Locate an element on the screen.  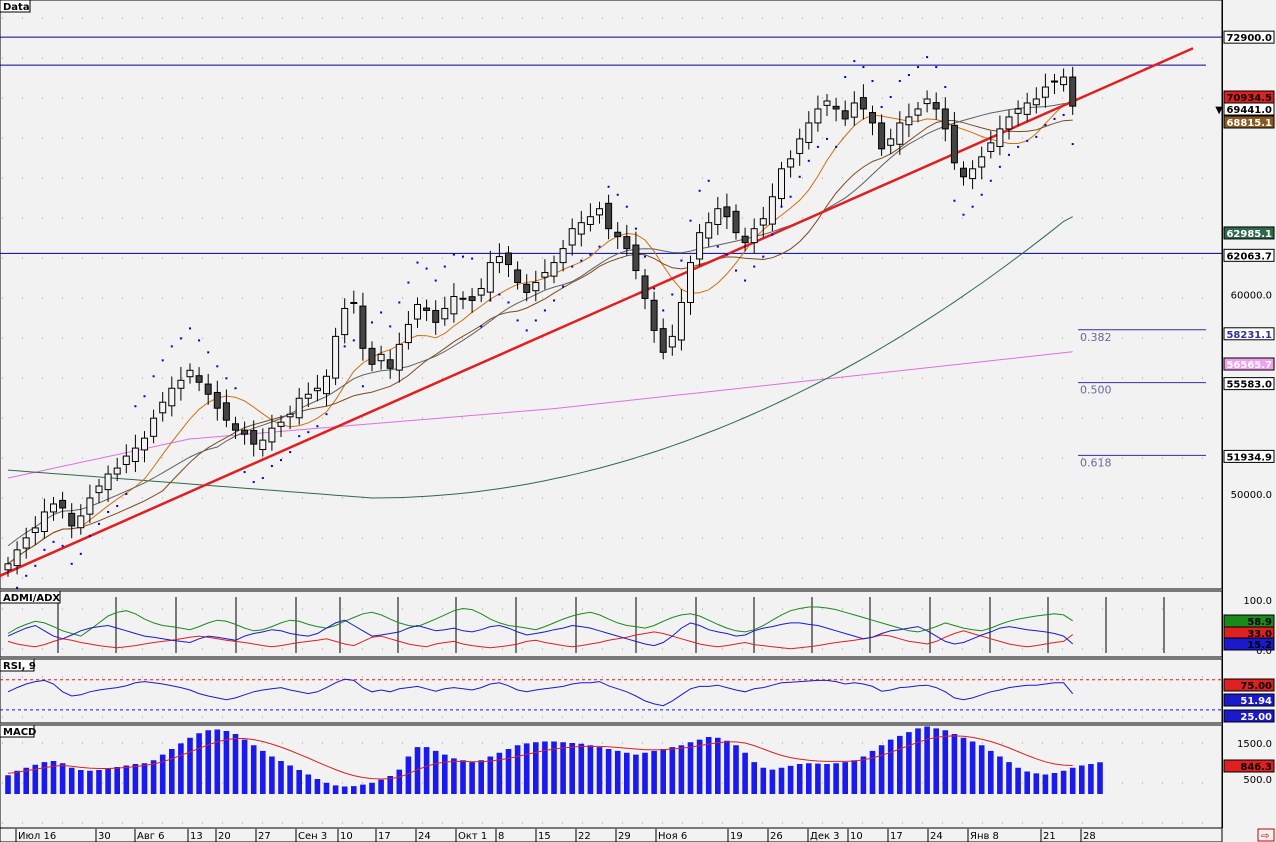
label-adx: 58.9 is located at coordinates (1259, 622).